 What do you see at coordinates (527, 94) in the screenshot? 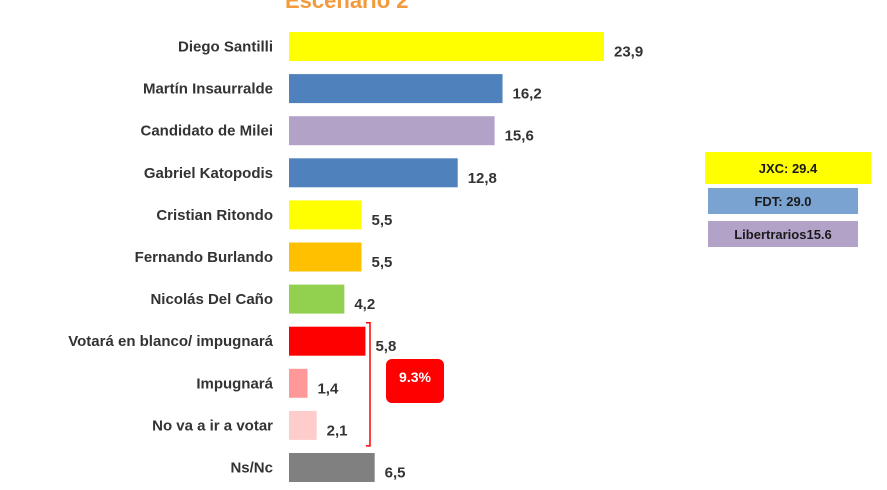
I see `value-label: 16,2` at bounding box center [527, 94].